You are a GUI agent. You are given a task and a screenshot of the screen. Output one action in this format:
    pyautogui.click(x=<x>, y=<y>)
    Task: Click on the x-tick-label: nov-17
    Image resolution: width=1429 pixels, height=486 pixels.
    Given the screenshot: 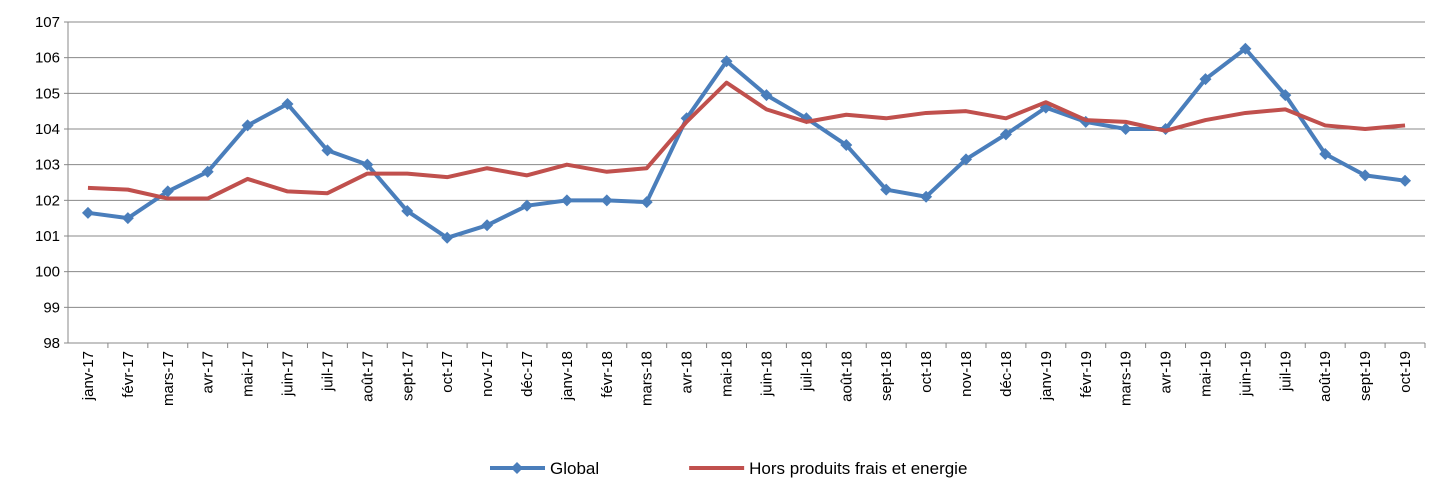 What is the action you would take?
    pyautogui.click(x=487, y=374)
    